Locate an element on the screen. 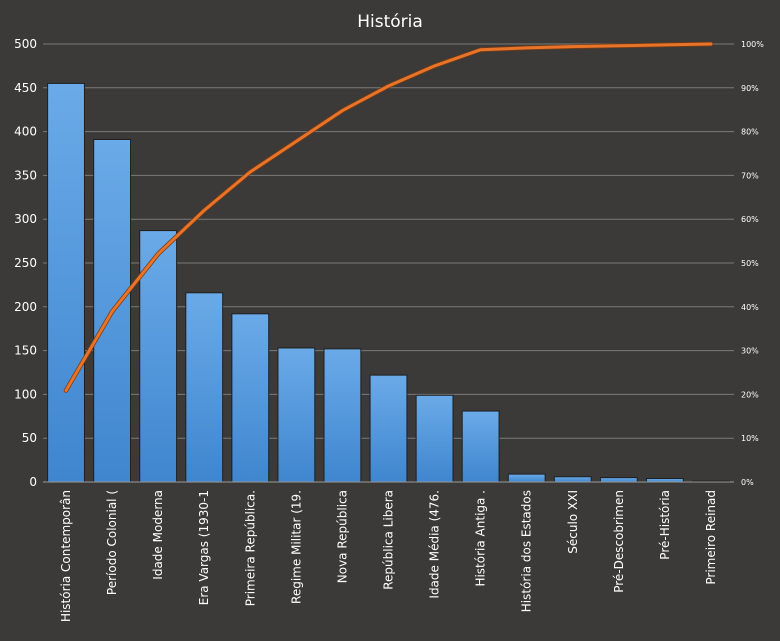 Image resolution: width=780 pixels, height=641 pixels. y2-tick-label: 20% is located at coordinates (750, 394).